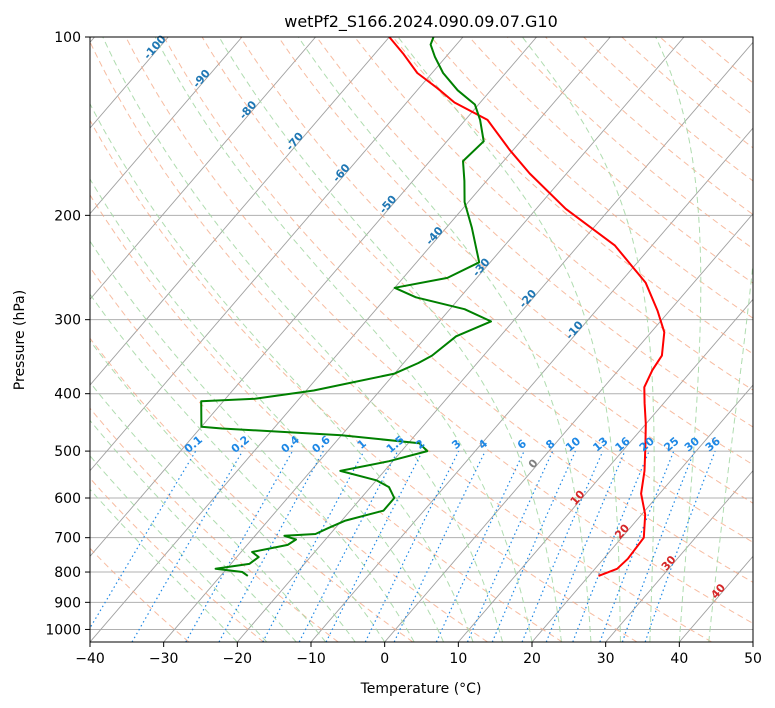 The image size is (775, 708). What do you see at coordinates (67, 216) in the screenshot?
I see `y-tick-label: 200` at bounding box center [67, 216].